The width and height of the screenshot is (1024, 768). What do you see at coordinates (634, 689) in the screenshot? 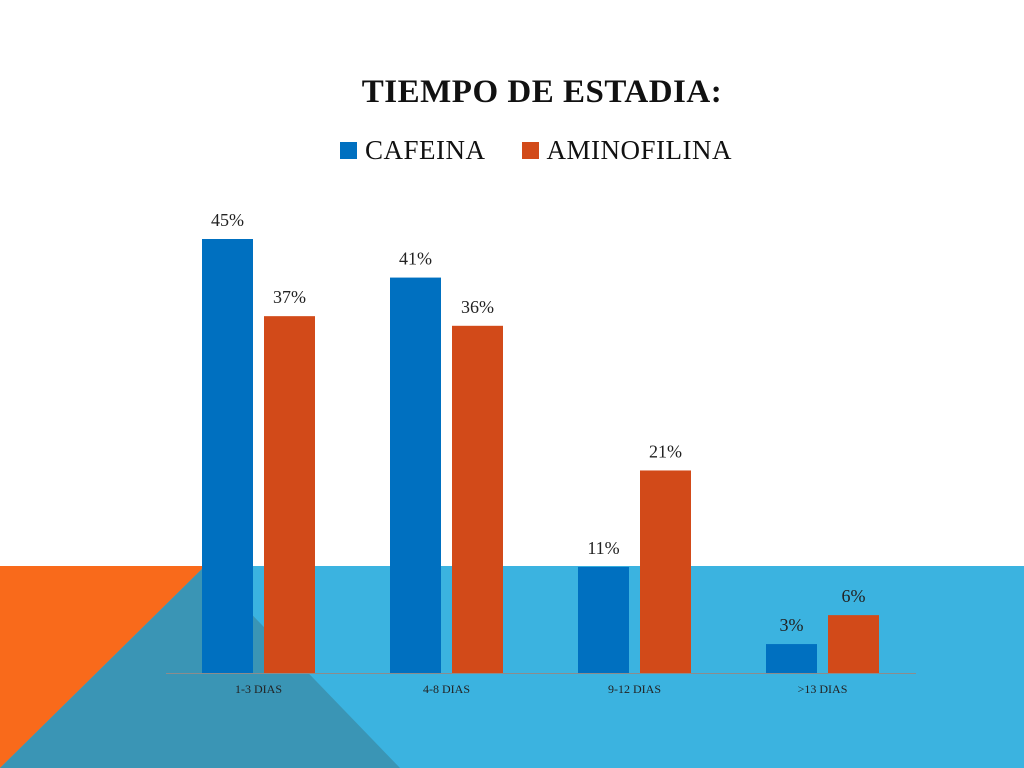
I see `x-tick-label-2: 9-12 DIAS` at bounding box center [634, 689].